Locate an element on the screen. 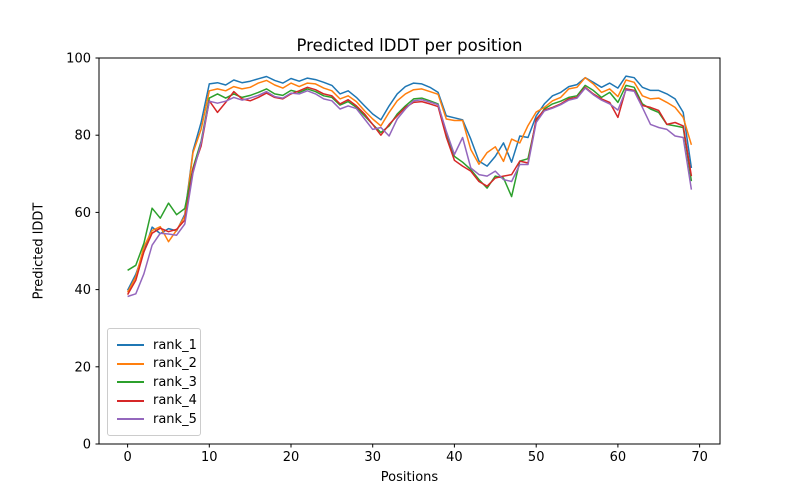  y-axis-label: Predicted lDDT is located at coordinates (39, 251).